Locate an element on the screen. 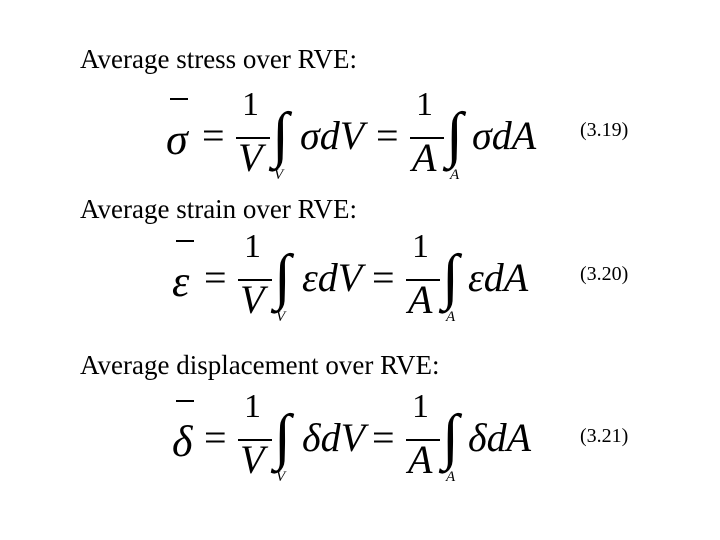 This screenshot has height=540, width=720. area-integrand: δdA is located at coordinates (500, 437).